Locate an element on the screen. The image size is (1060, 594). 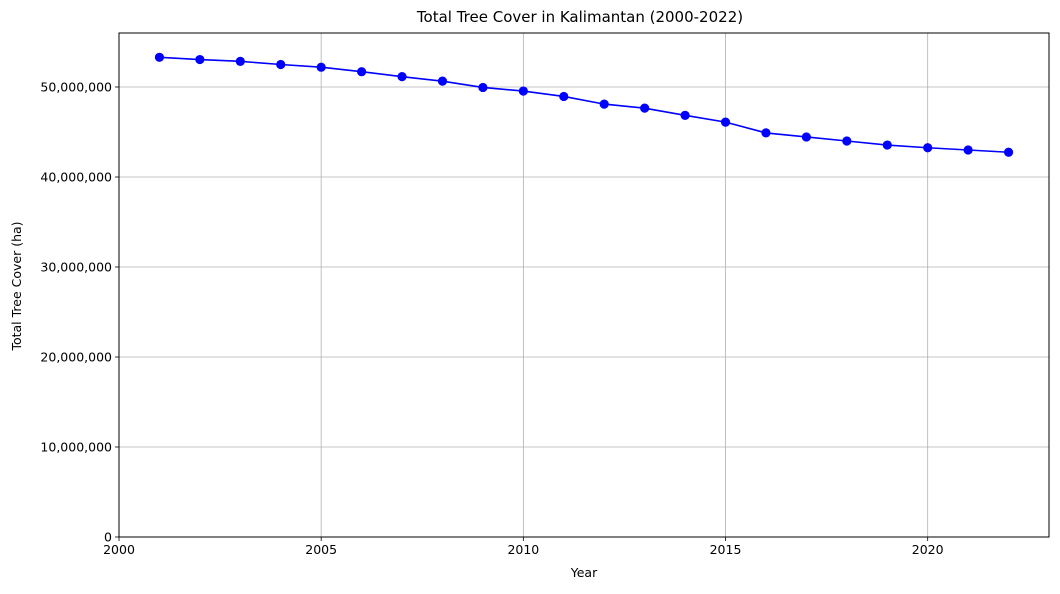
y-tick-label: 20,000,000 is located at coordinates (76, 357).